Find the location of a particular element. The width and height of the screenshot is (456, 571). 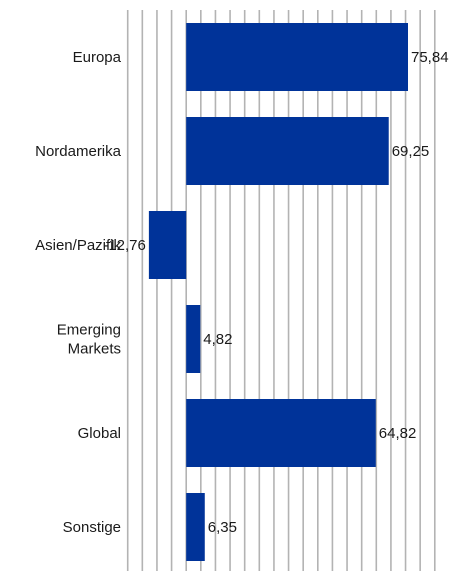

category-label: Global is located at coordinates (99, 433).